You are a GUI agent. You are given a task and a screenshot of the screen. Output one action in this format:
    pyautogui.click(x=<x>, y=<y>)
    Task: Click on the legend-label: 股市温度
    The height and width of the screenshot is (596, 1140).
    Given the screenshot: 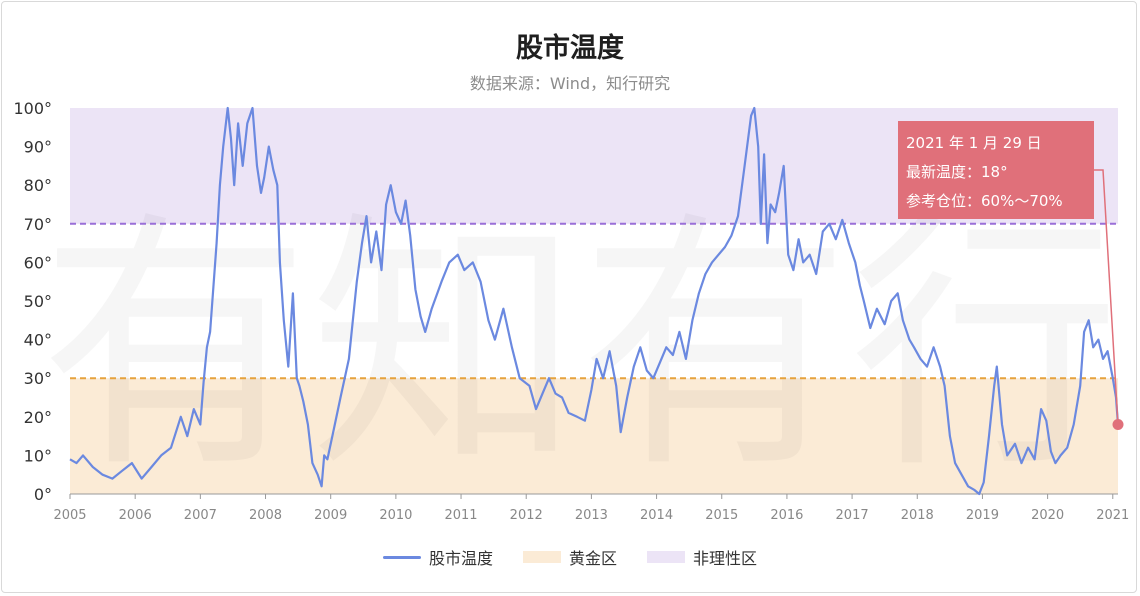 What is the action you would take?
    pyautogui.click(x=460, y=558)
    